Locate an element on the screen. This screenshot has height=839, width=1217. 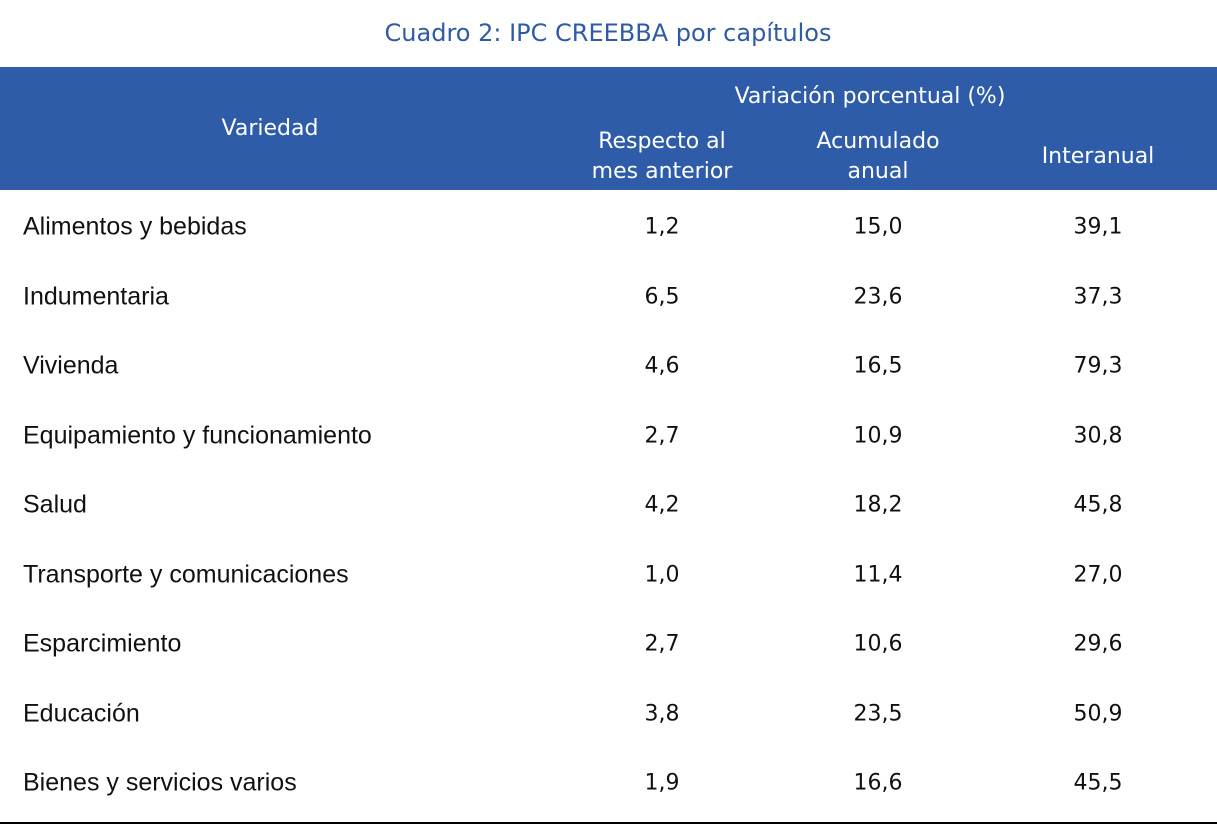
cell-value: 10,9 is located at coordinates (878, 435).